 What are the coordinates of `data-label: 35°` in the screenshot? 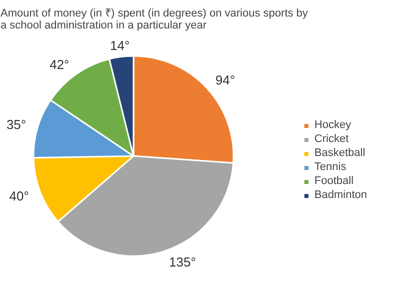 It's located at (16, 124).